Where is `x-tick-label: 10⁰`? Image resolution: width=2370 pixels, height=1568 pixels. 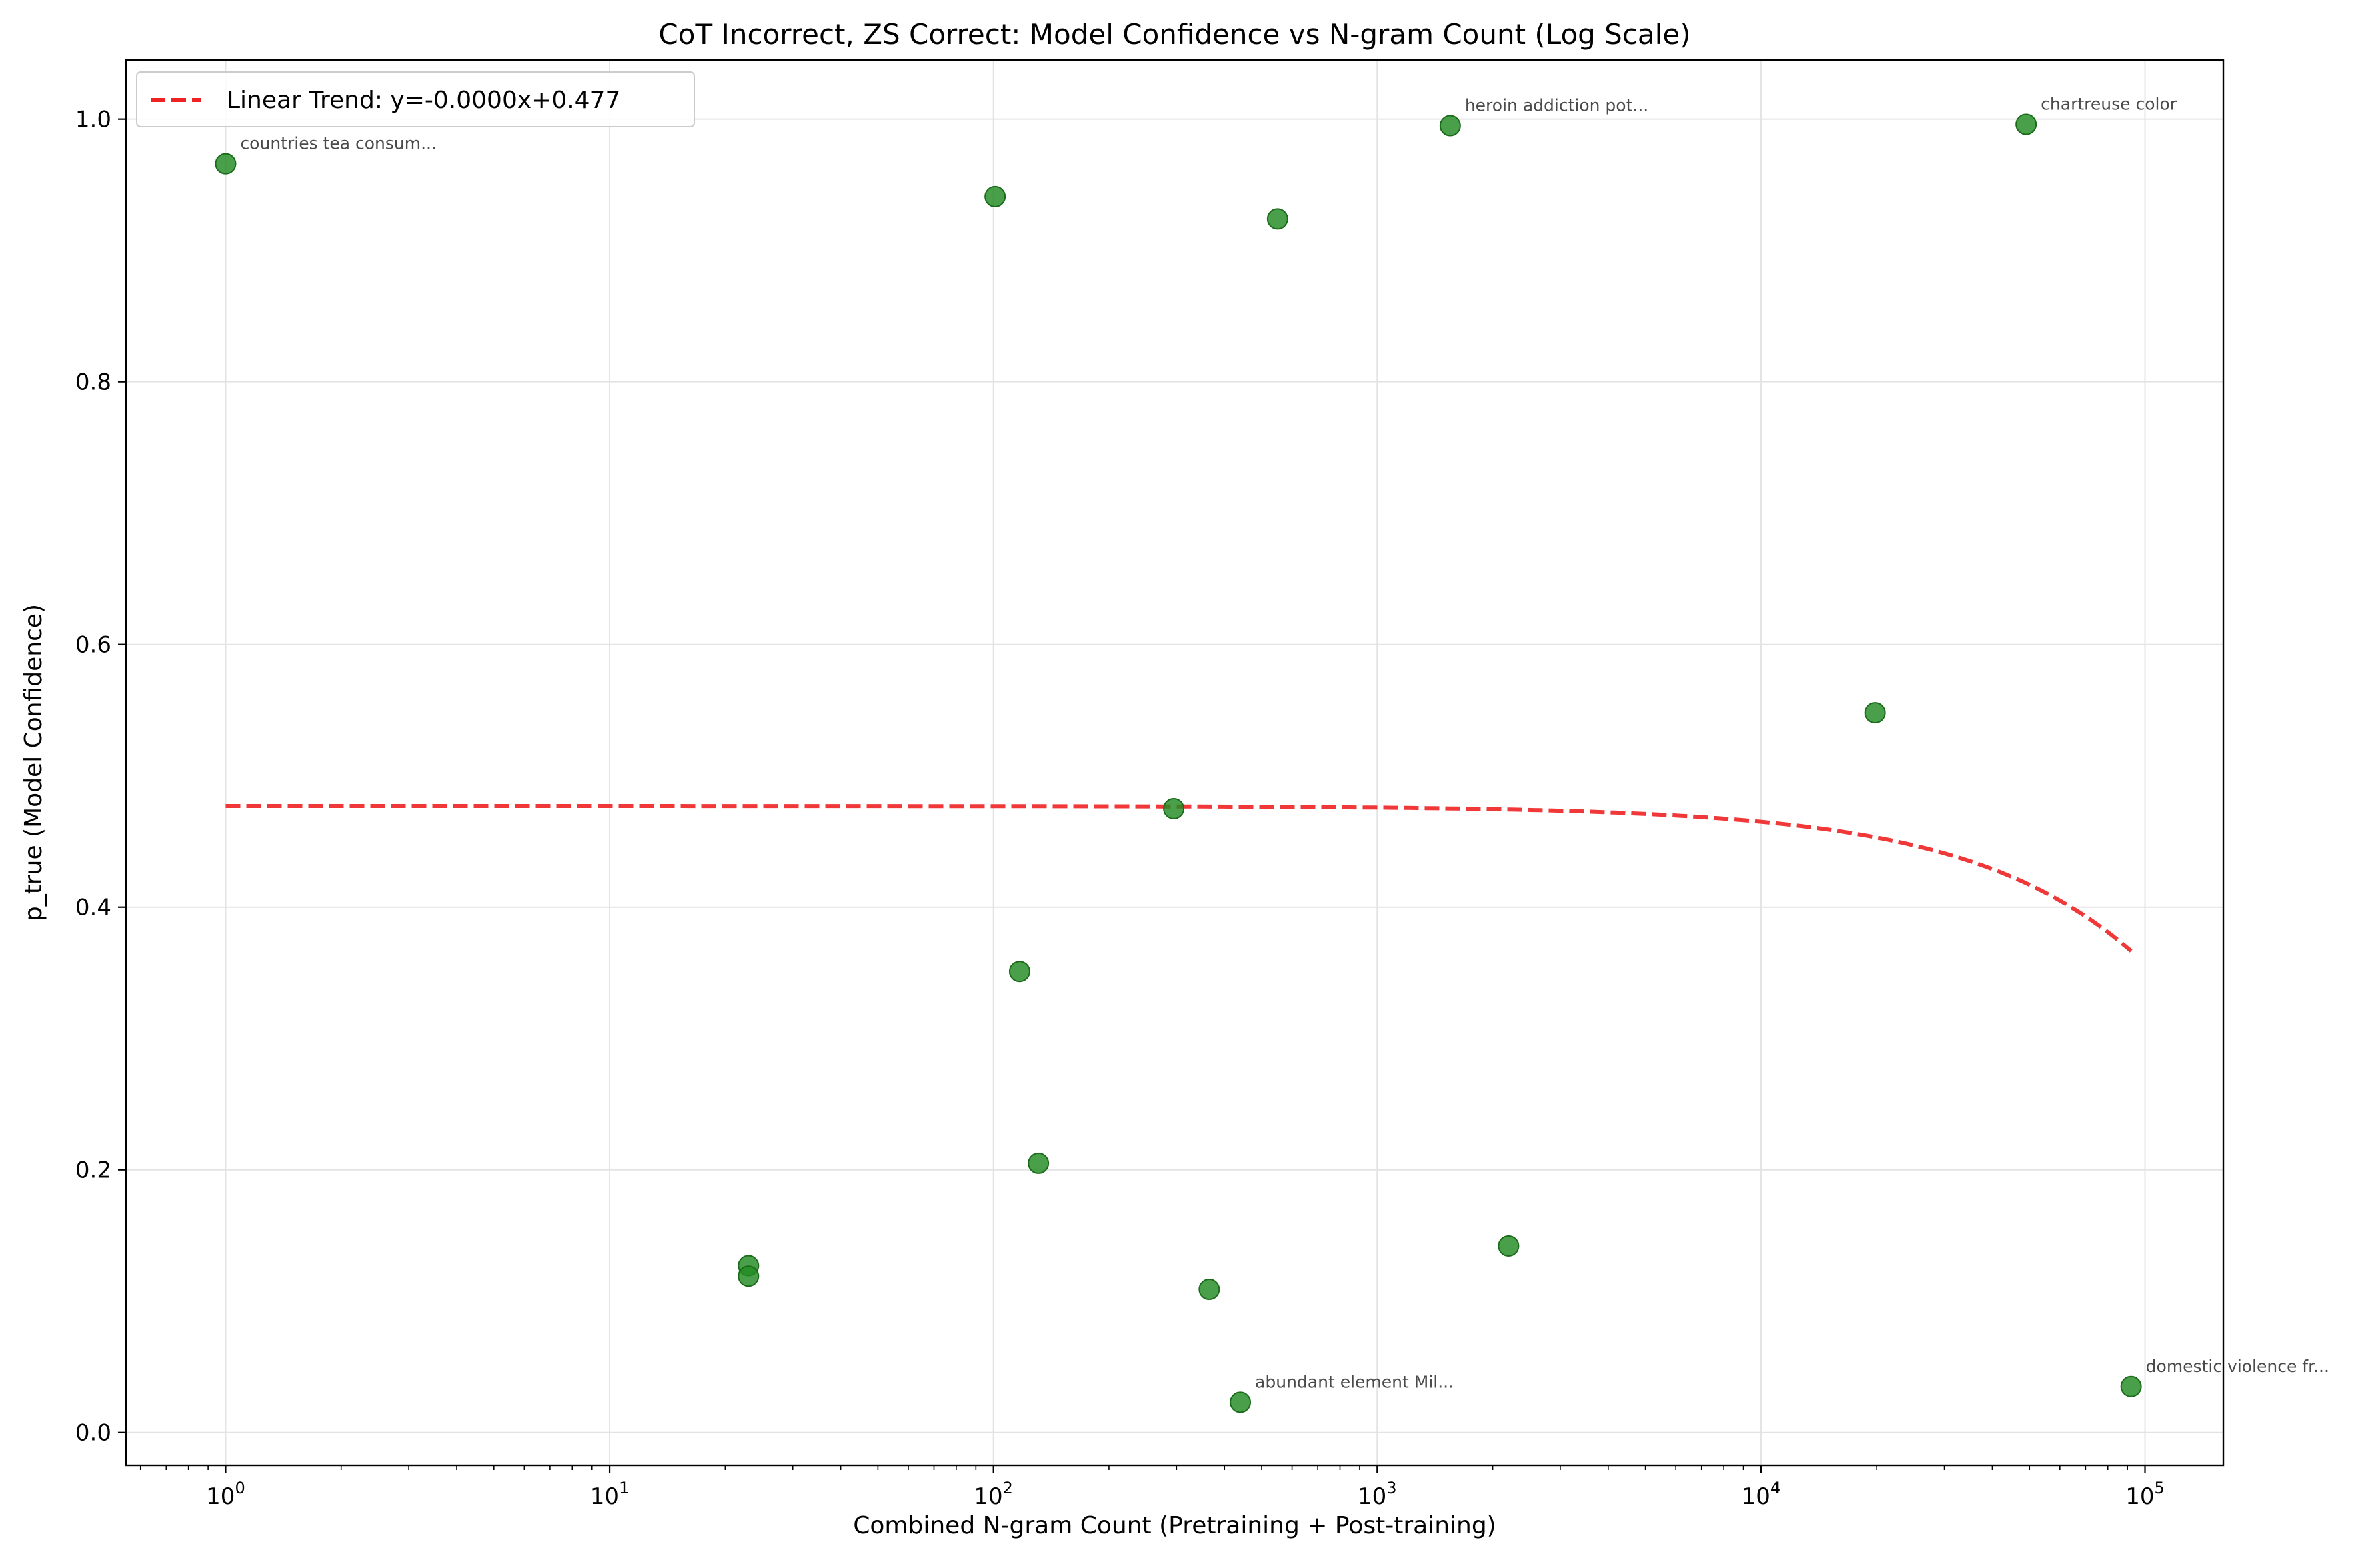 x-tick-label: 10⁰ is located at coordinates (225, 1494).